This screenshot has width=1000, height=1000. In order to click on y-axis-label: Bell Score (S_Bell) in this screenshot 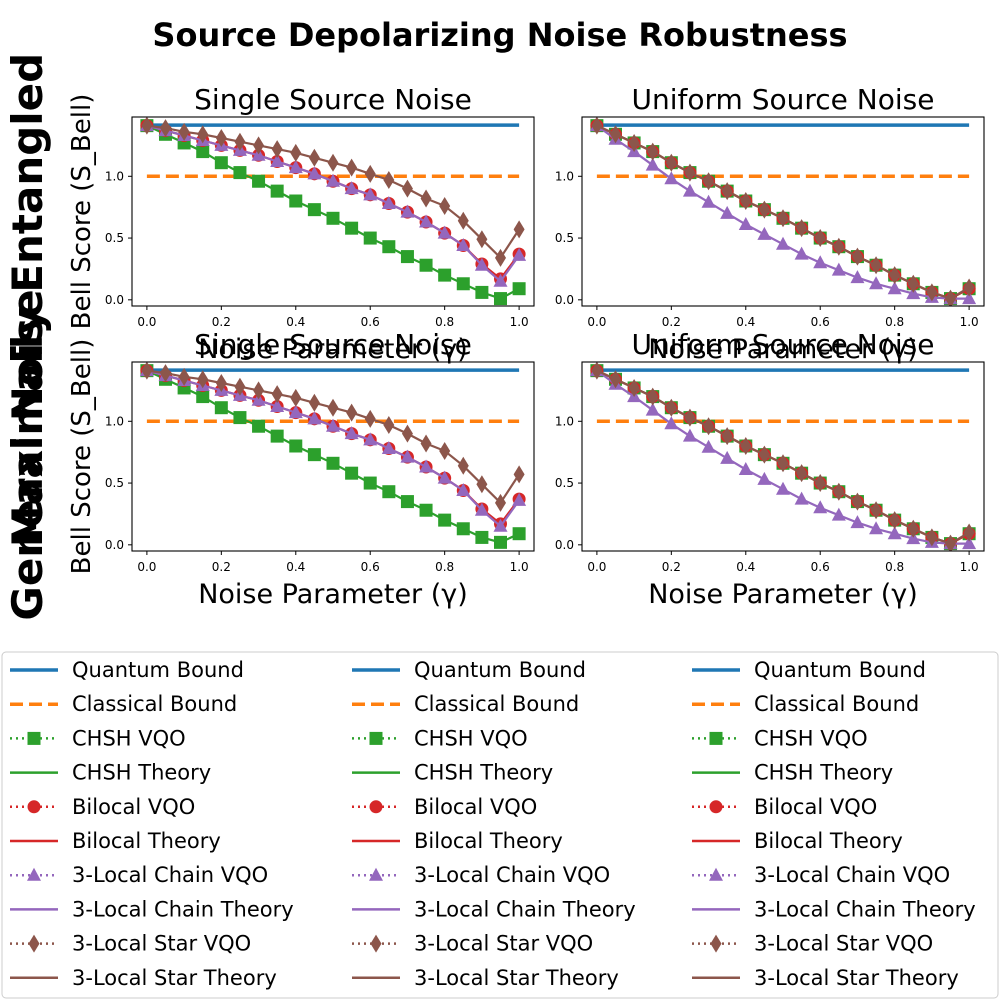, I will do `click(82, 212)`.